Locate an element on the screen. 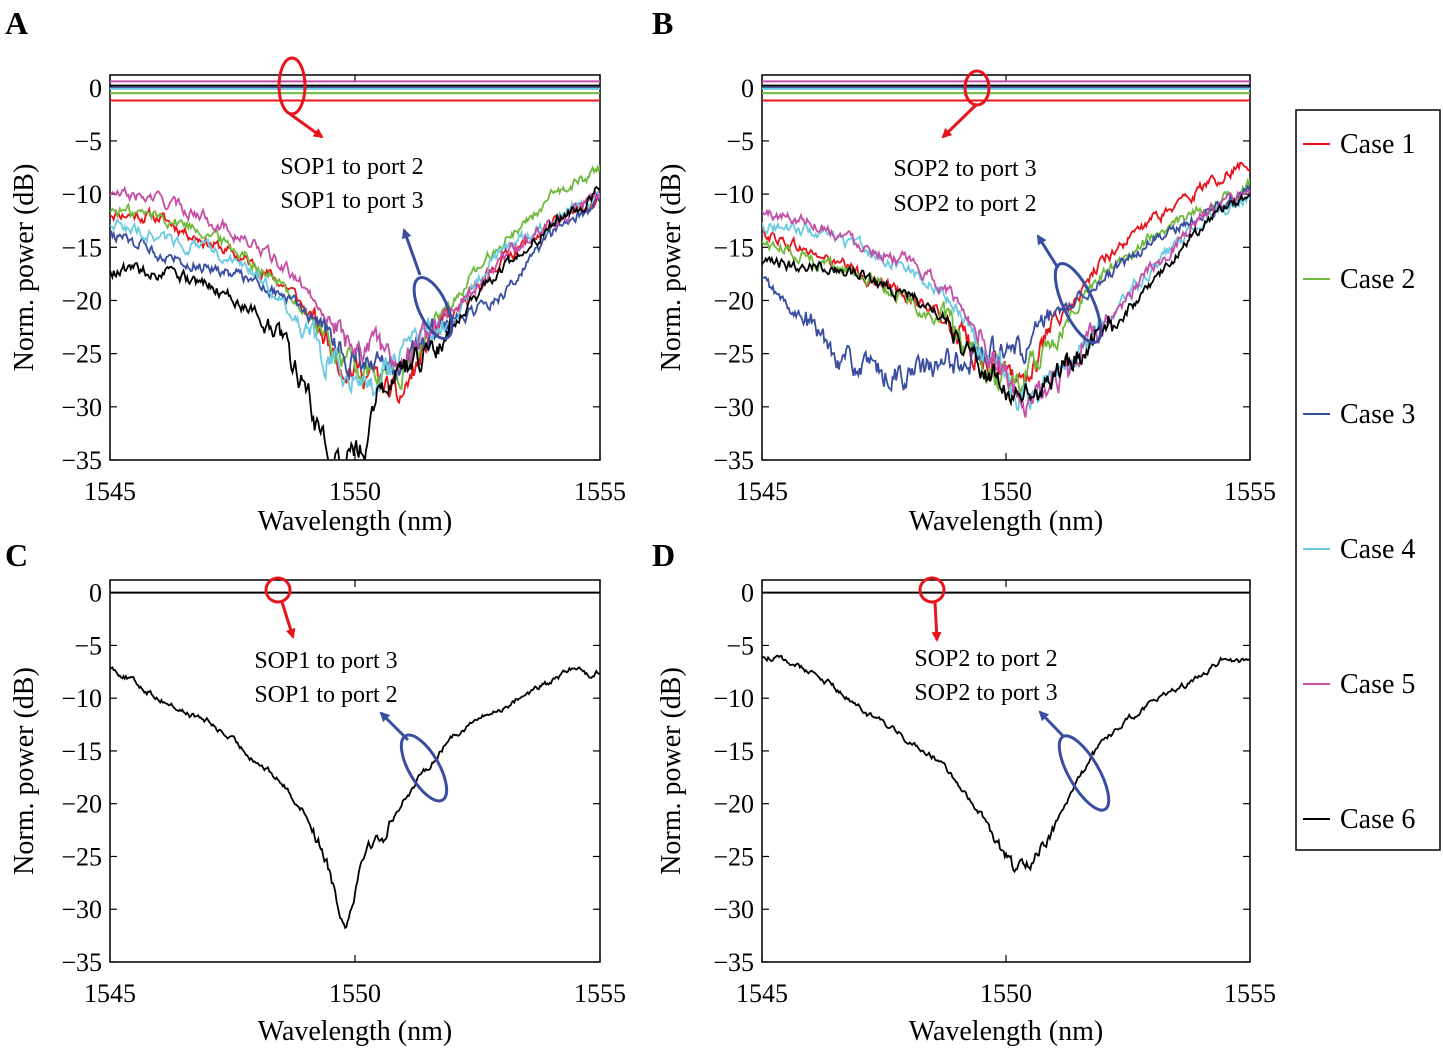  legend-box is located at coordinates (1368, 480).